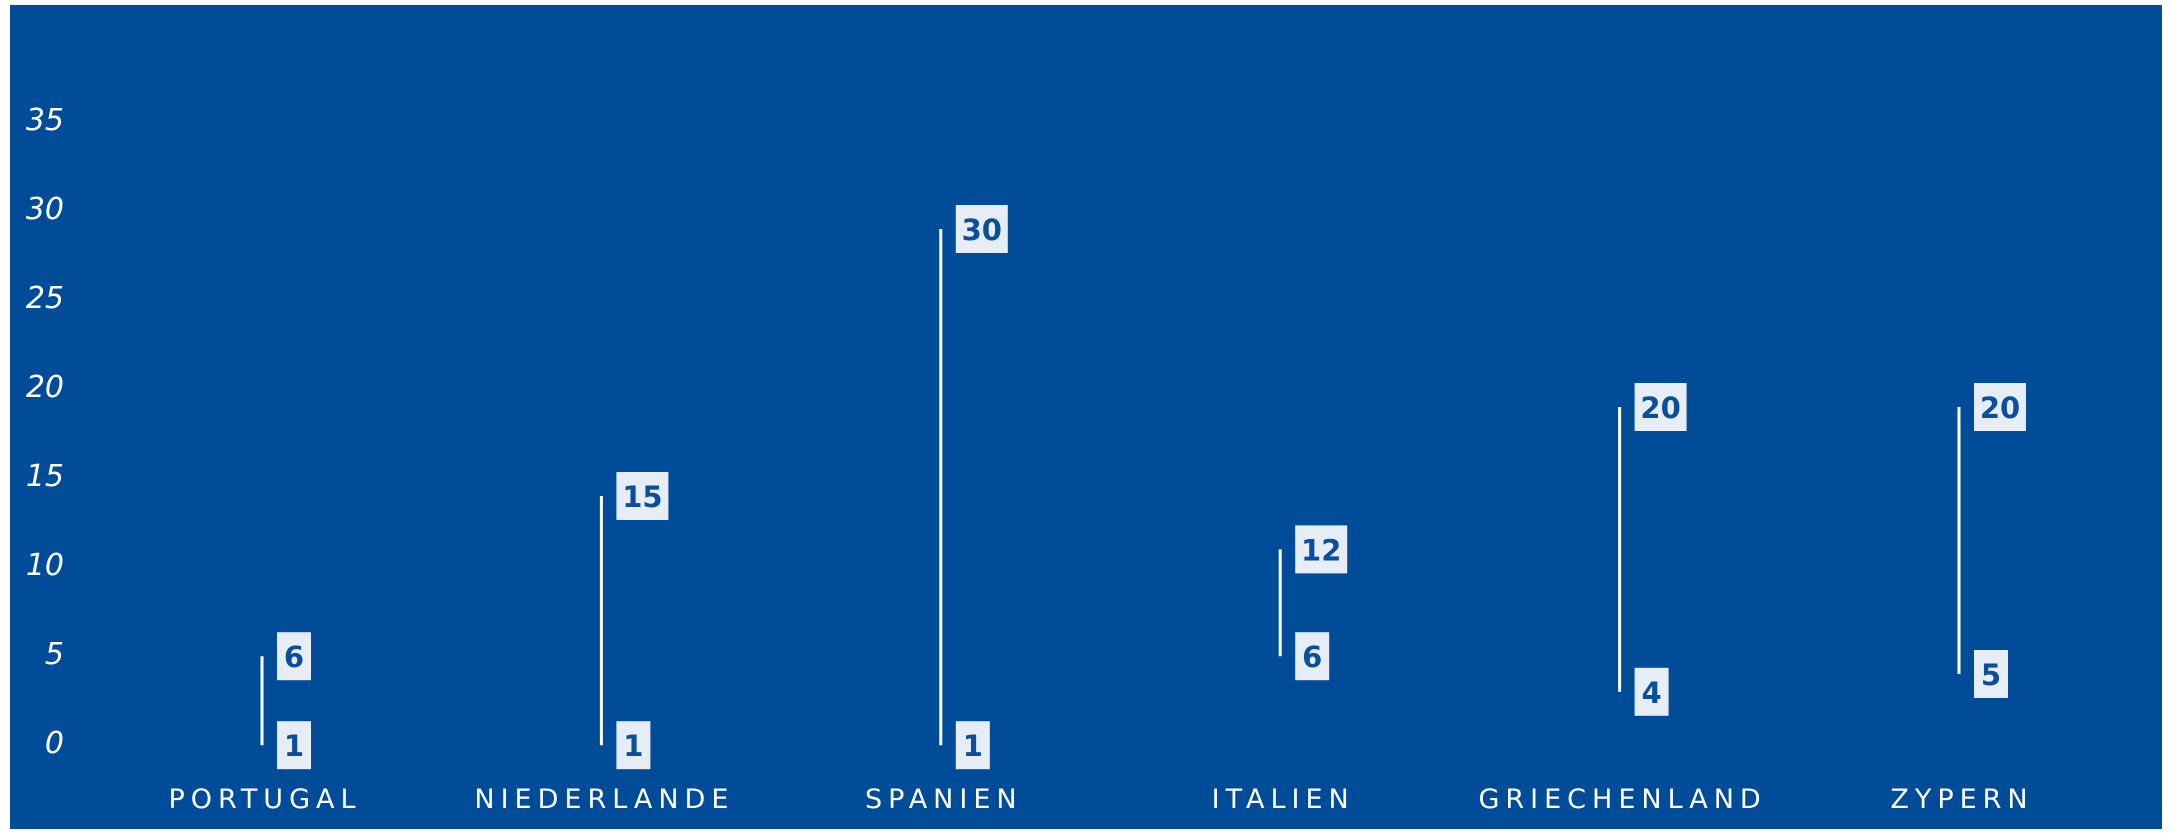  I want to click on y-tick-label: 5, so click(54, 654).